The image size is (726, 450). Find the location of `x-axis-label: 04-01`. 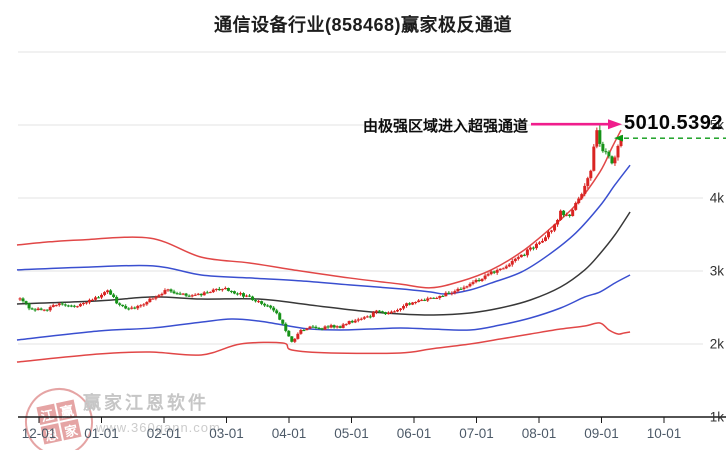

x-axis-label: 04-01 is located at coordinates (289, 433).